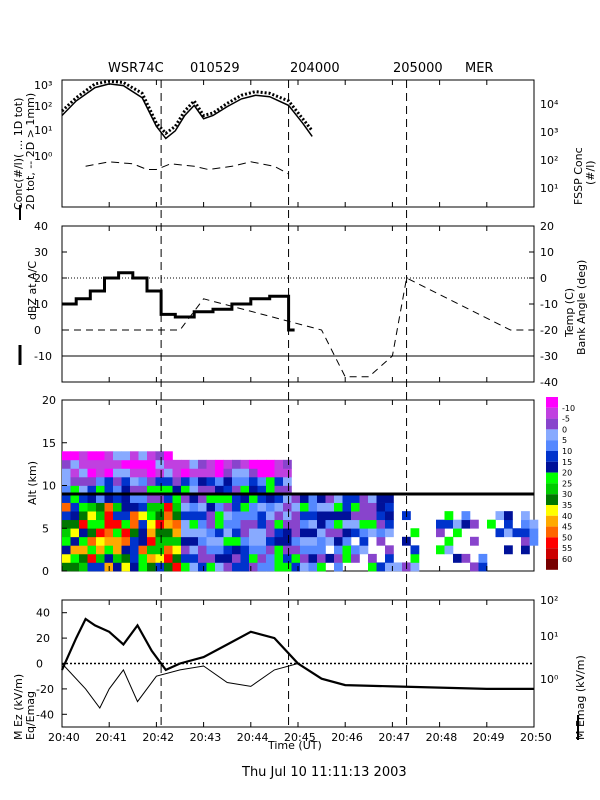  What do you see at coordinates (158, 737) in the screenshot?
I see `x-tick-label-2042: 20:42` at bounding box center [158, 737].